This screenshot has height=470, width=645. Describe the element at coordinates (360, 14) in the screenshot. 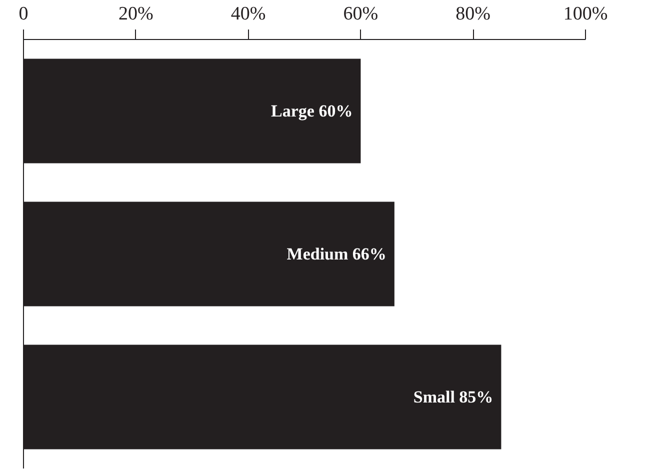

I see `x-tick-label: 60%` at that location.